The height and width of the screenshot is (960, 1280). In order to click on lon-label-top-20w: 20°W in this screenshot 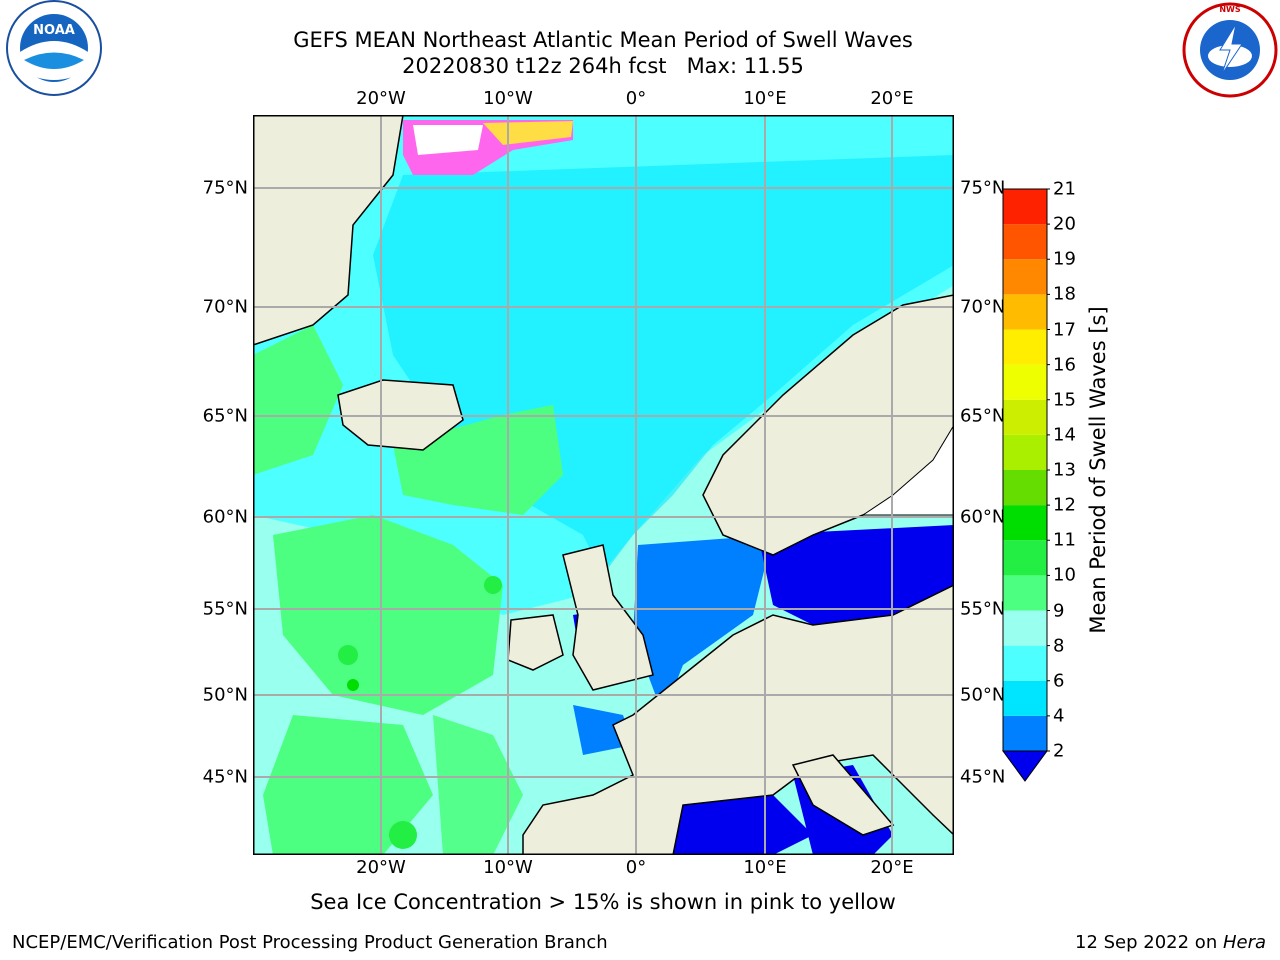, I will do `click(381, 98)`.